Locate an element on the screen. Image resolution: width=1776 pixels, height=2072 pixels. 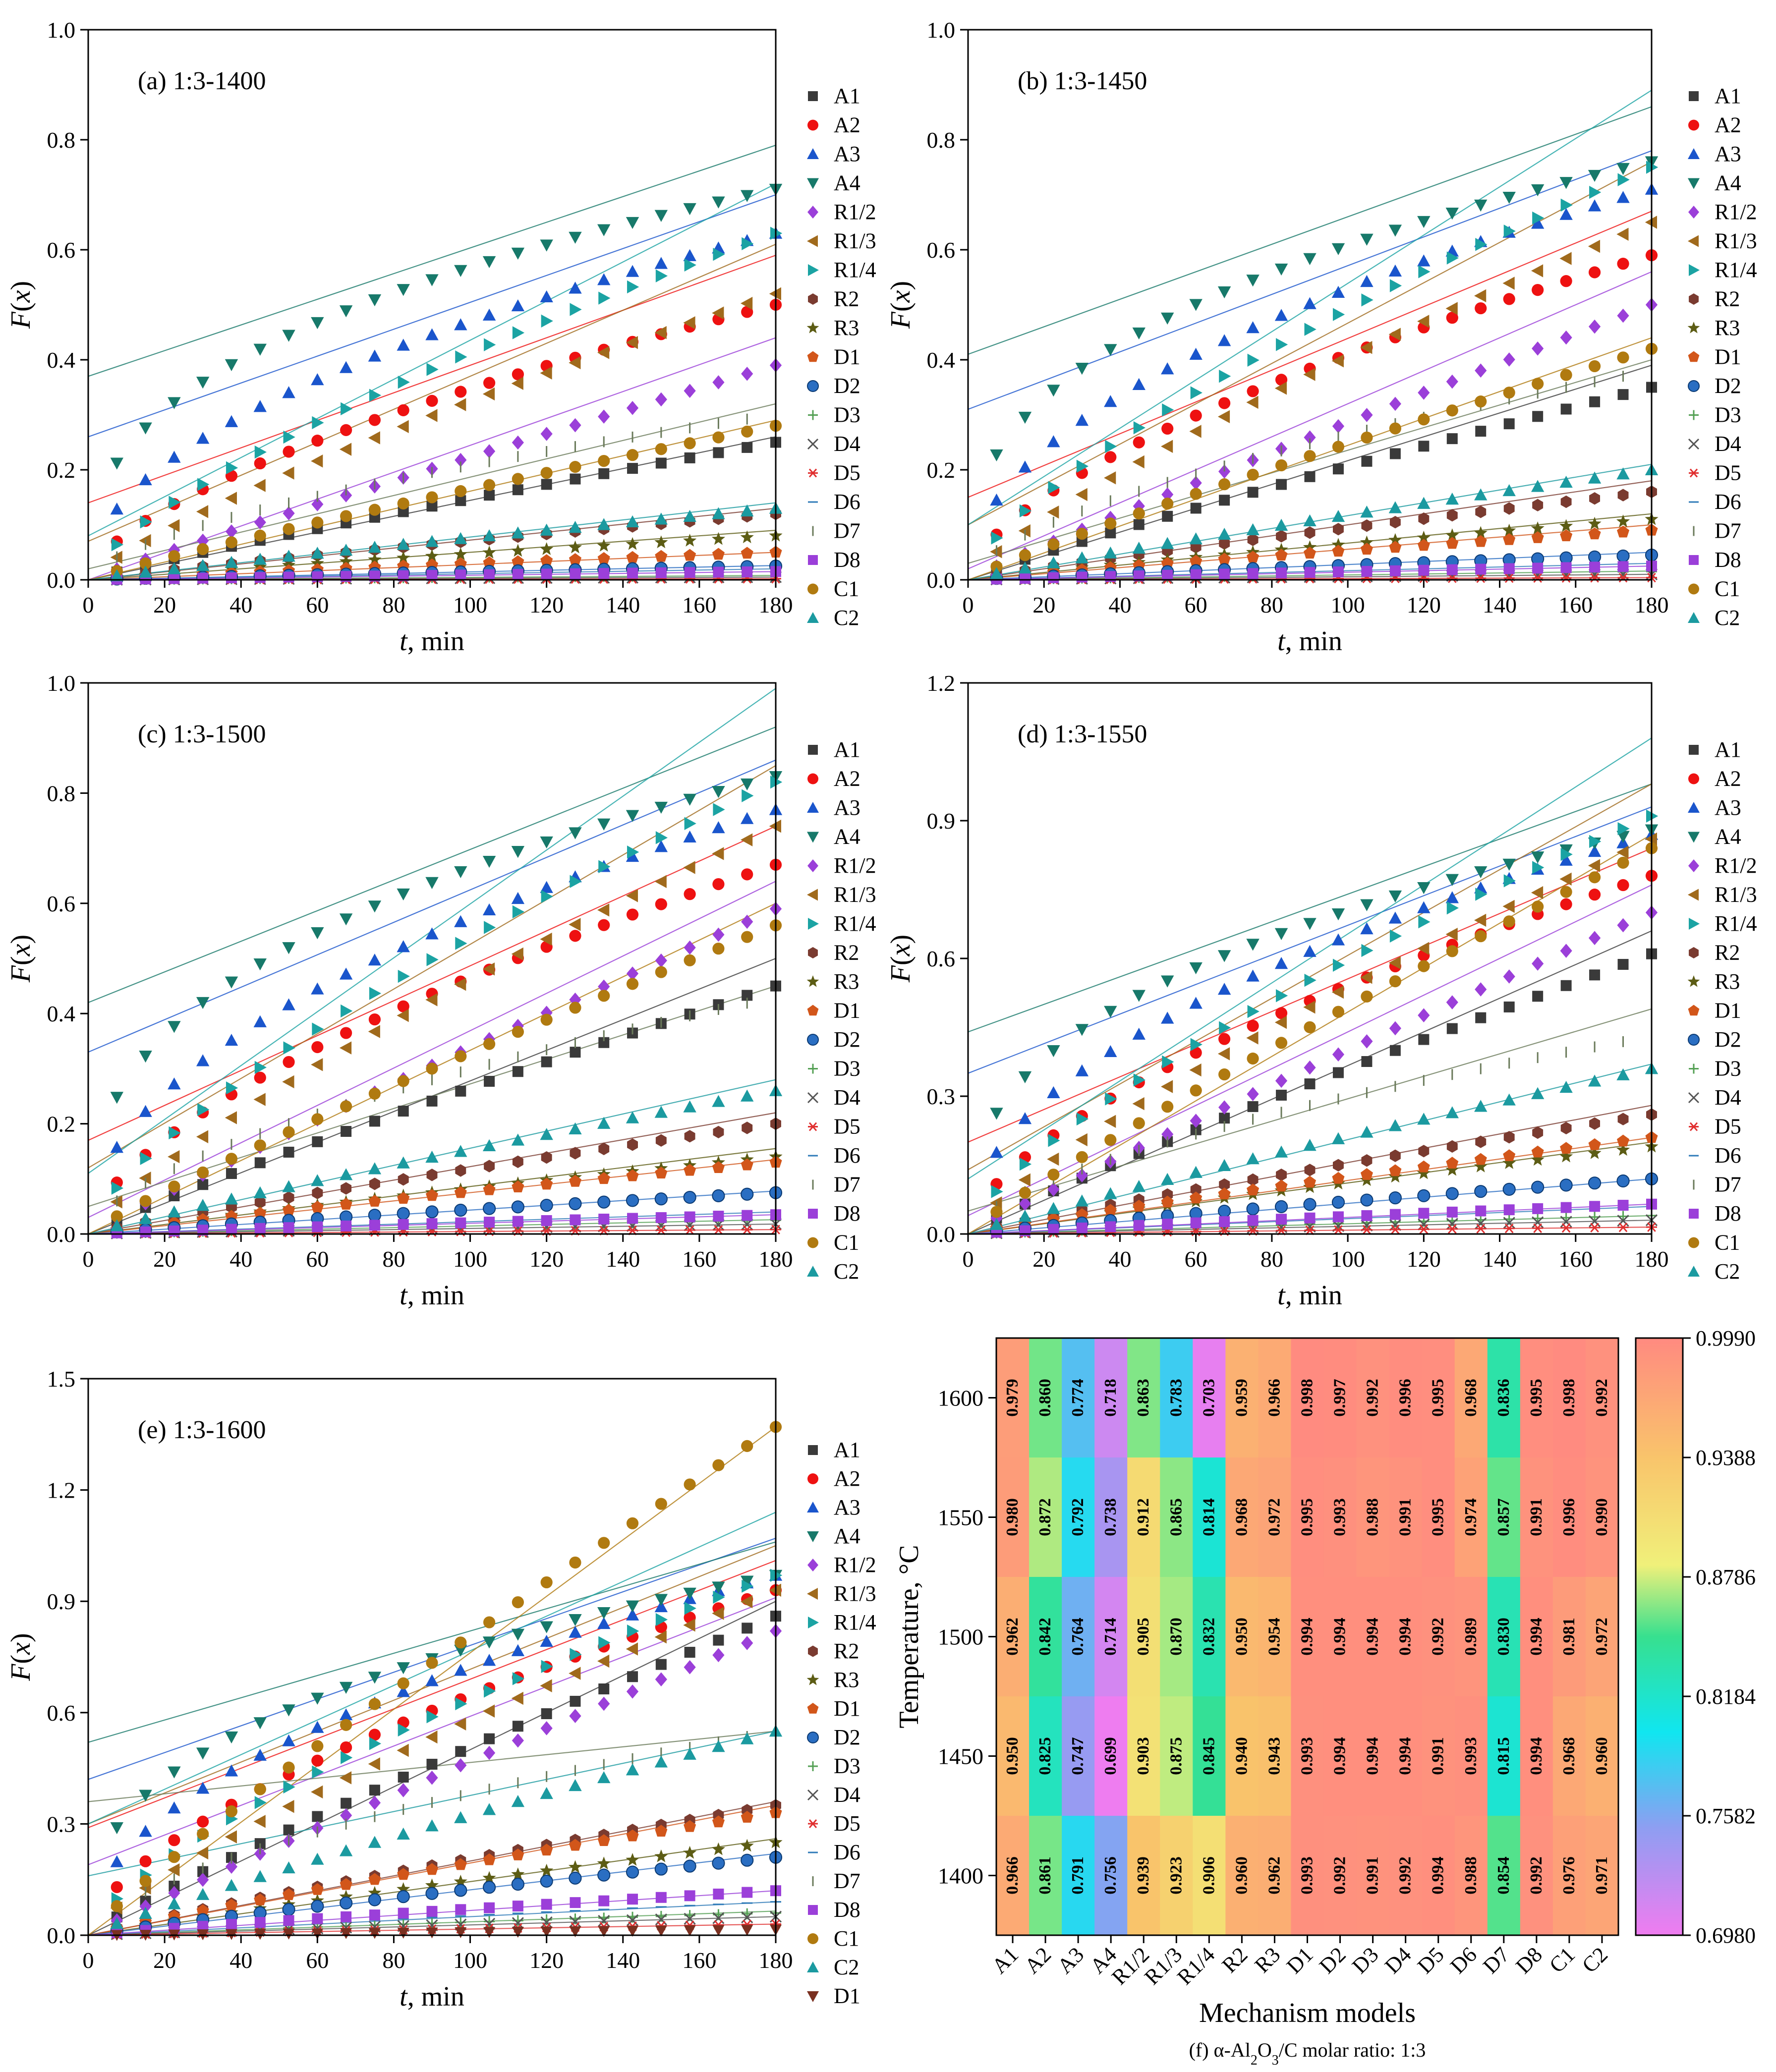
point-d1-extra is located at coordinates (661, 1931).